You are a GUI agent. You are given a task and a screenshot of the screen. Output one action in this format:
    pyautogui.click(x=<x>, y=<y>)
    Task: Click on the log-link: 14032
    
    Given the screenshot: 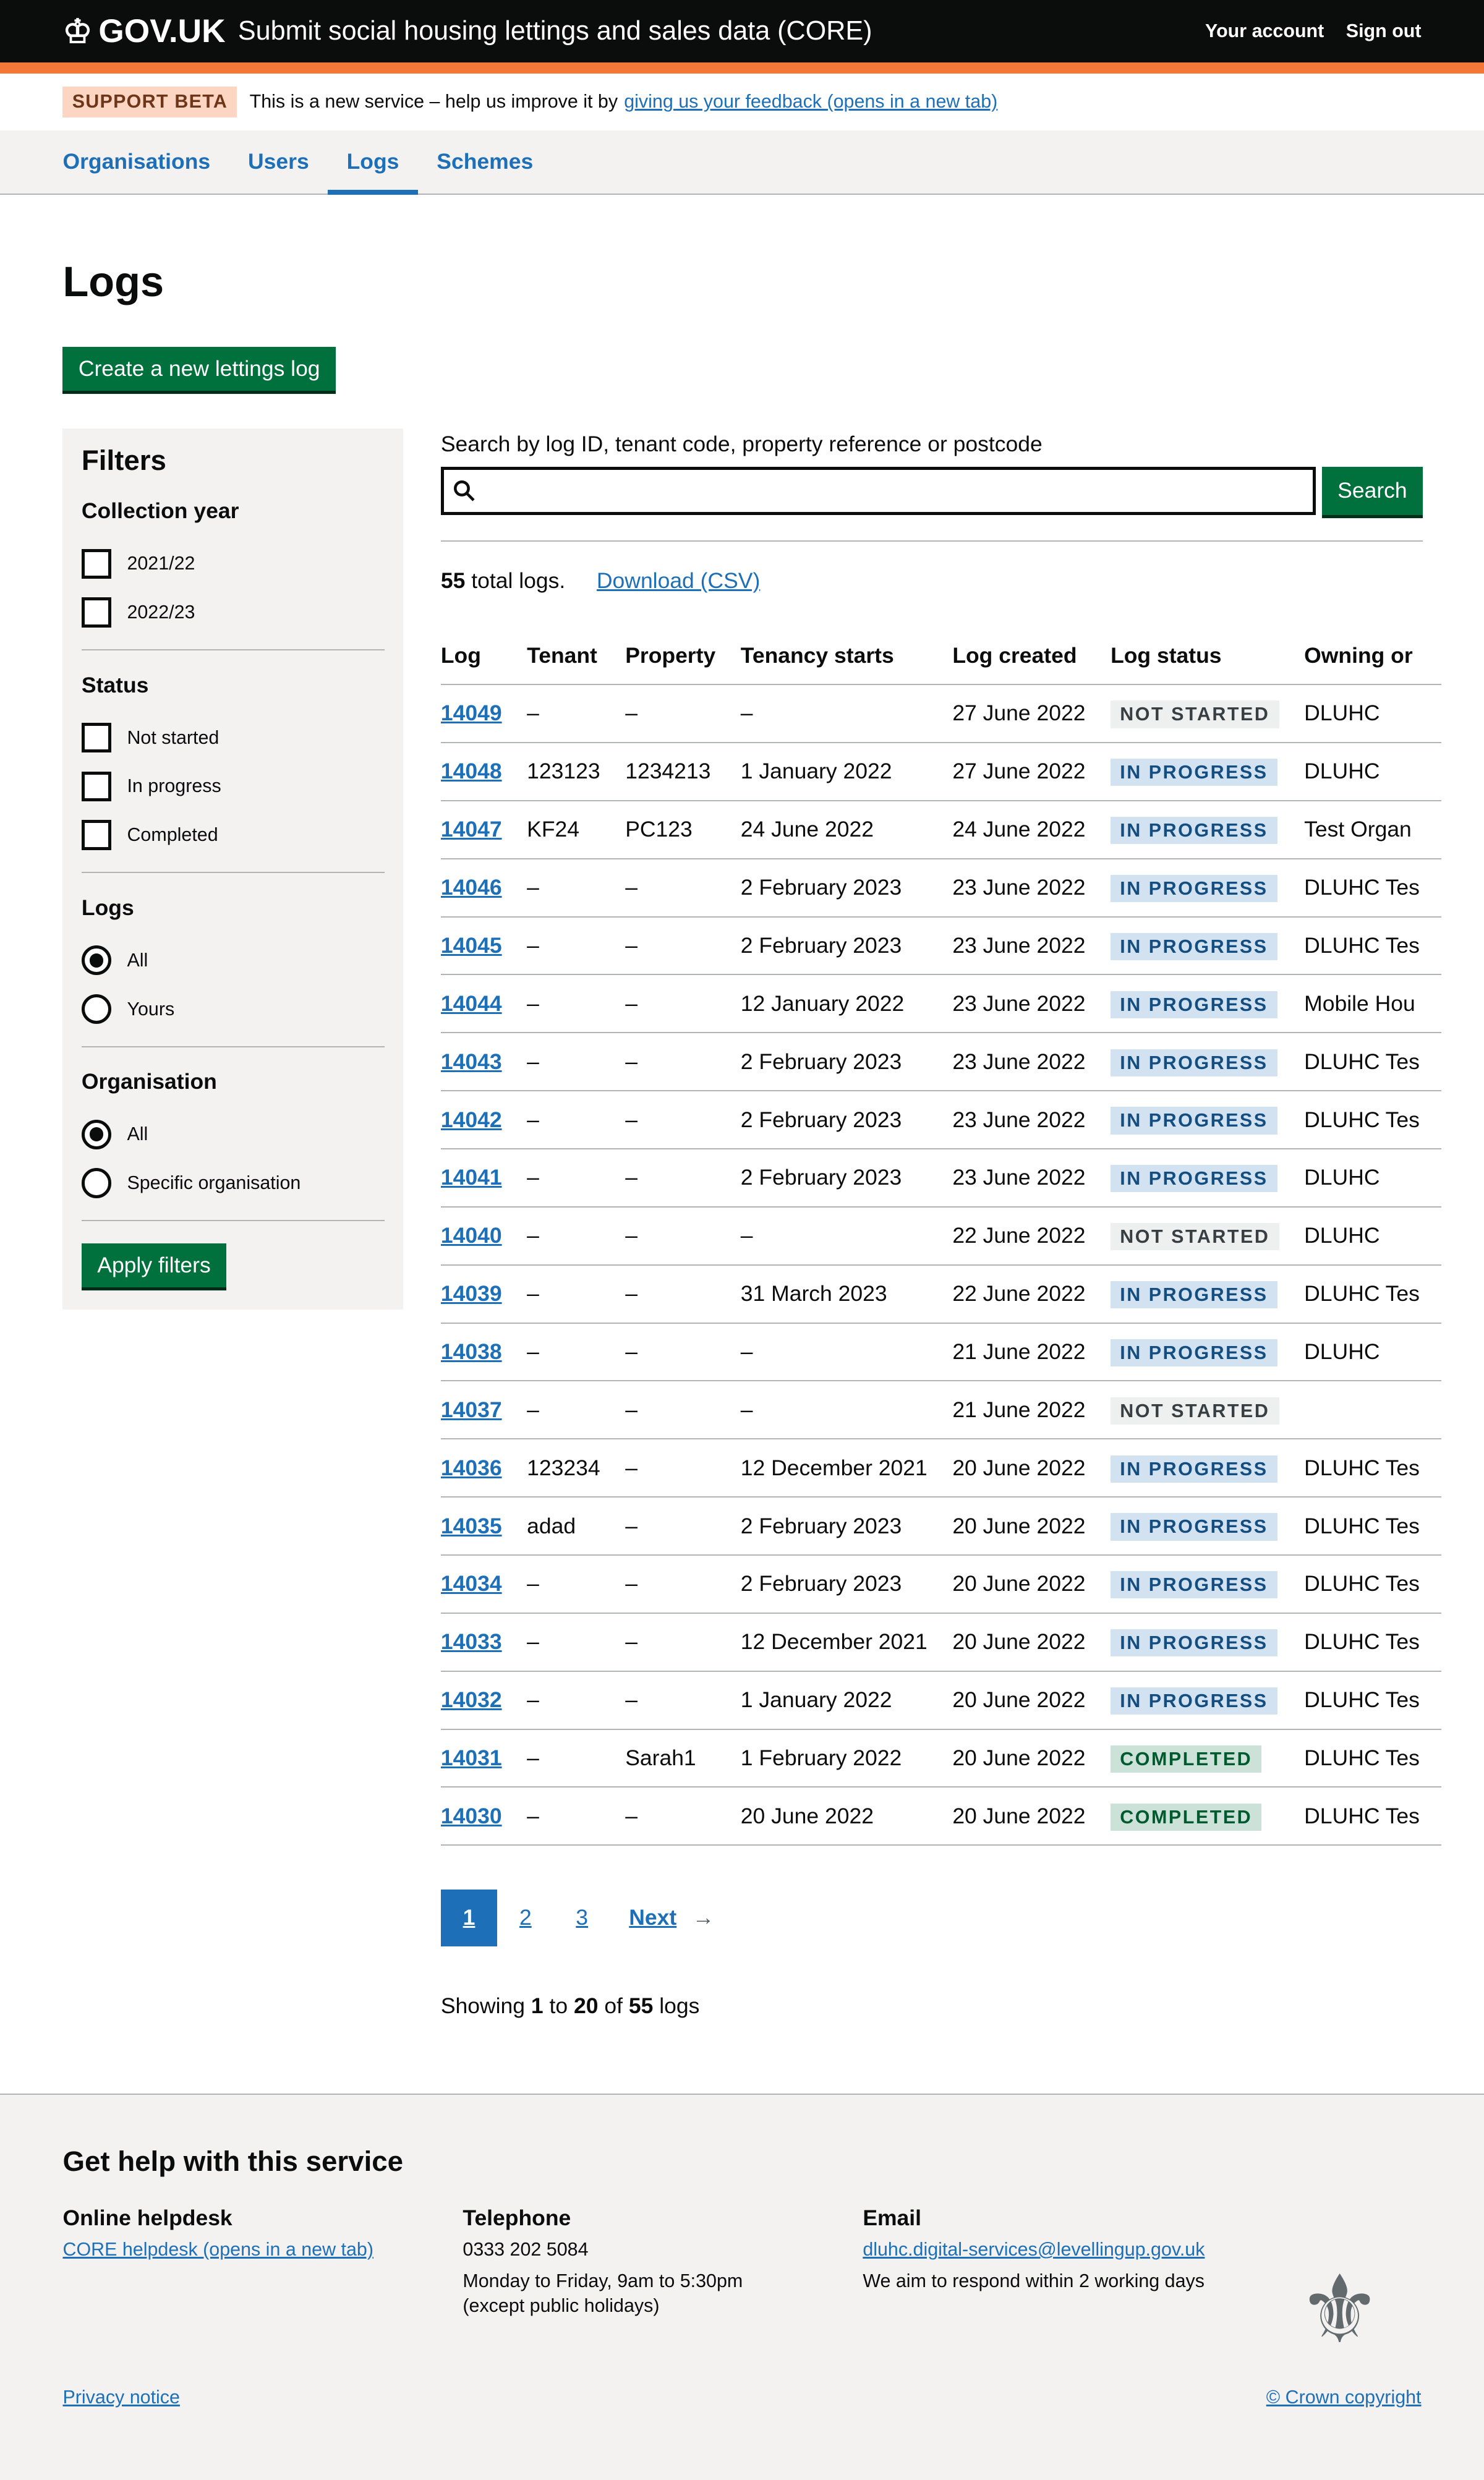 What is the action you would take?
    pyautogui.click(x=471, y=1700)
    